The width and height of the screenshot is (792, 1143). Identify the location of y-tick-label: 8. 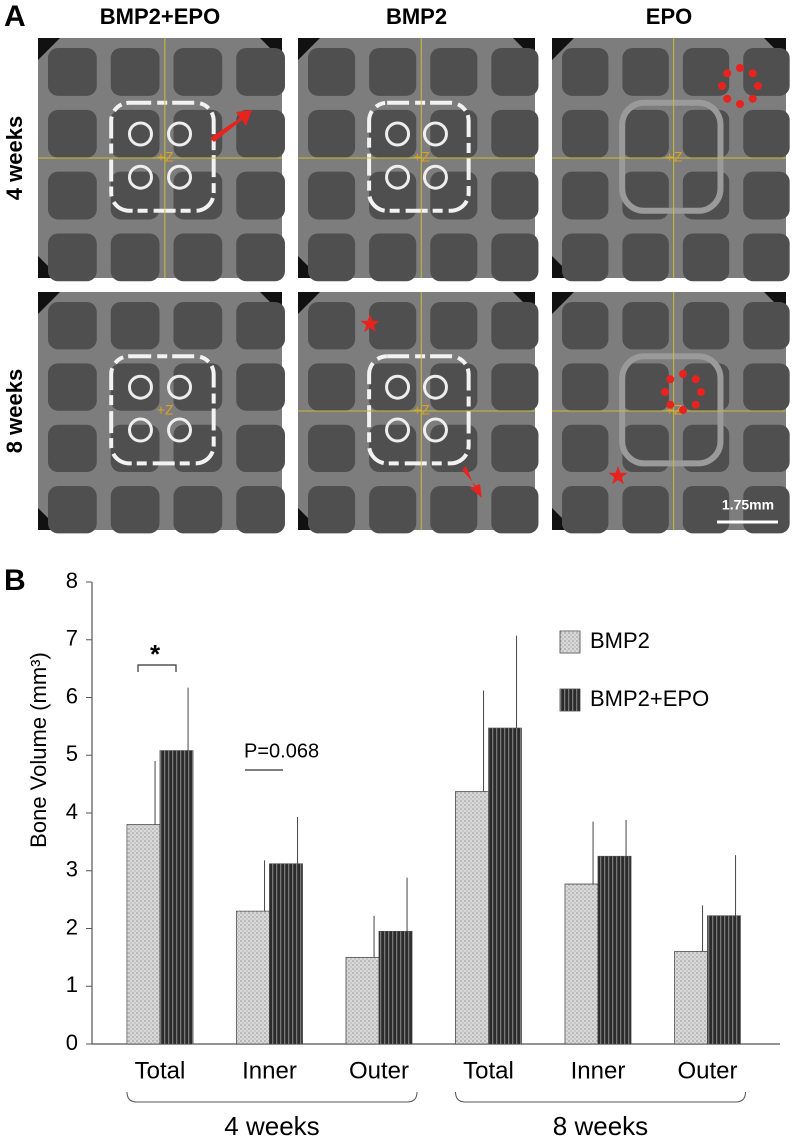
(72, 580).